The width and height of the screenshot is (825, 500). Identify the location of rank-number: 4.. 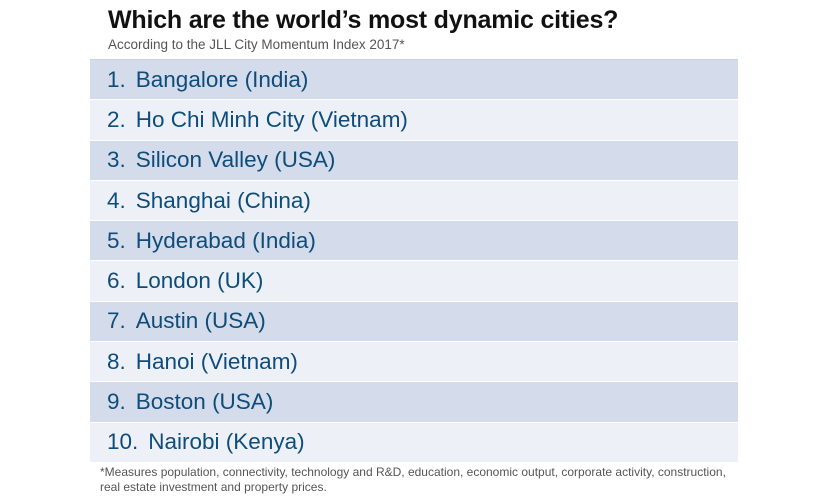
(116, 200).